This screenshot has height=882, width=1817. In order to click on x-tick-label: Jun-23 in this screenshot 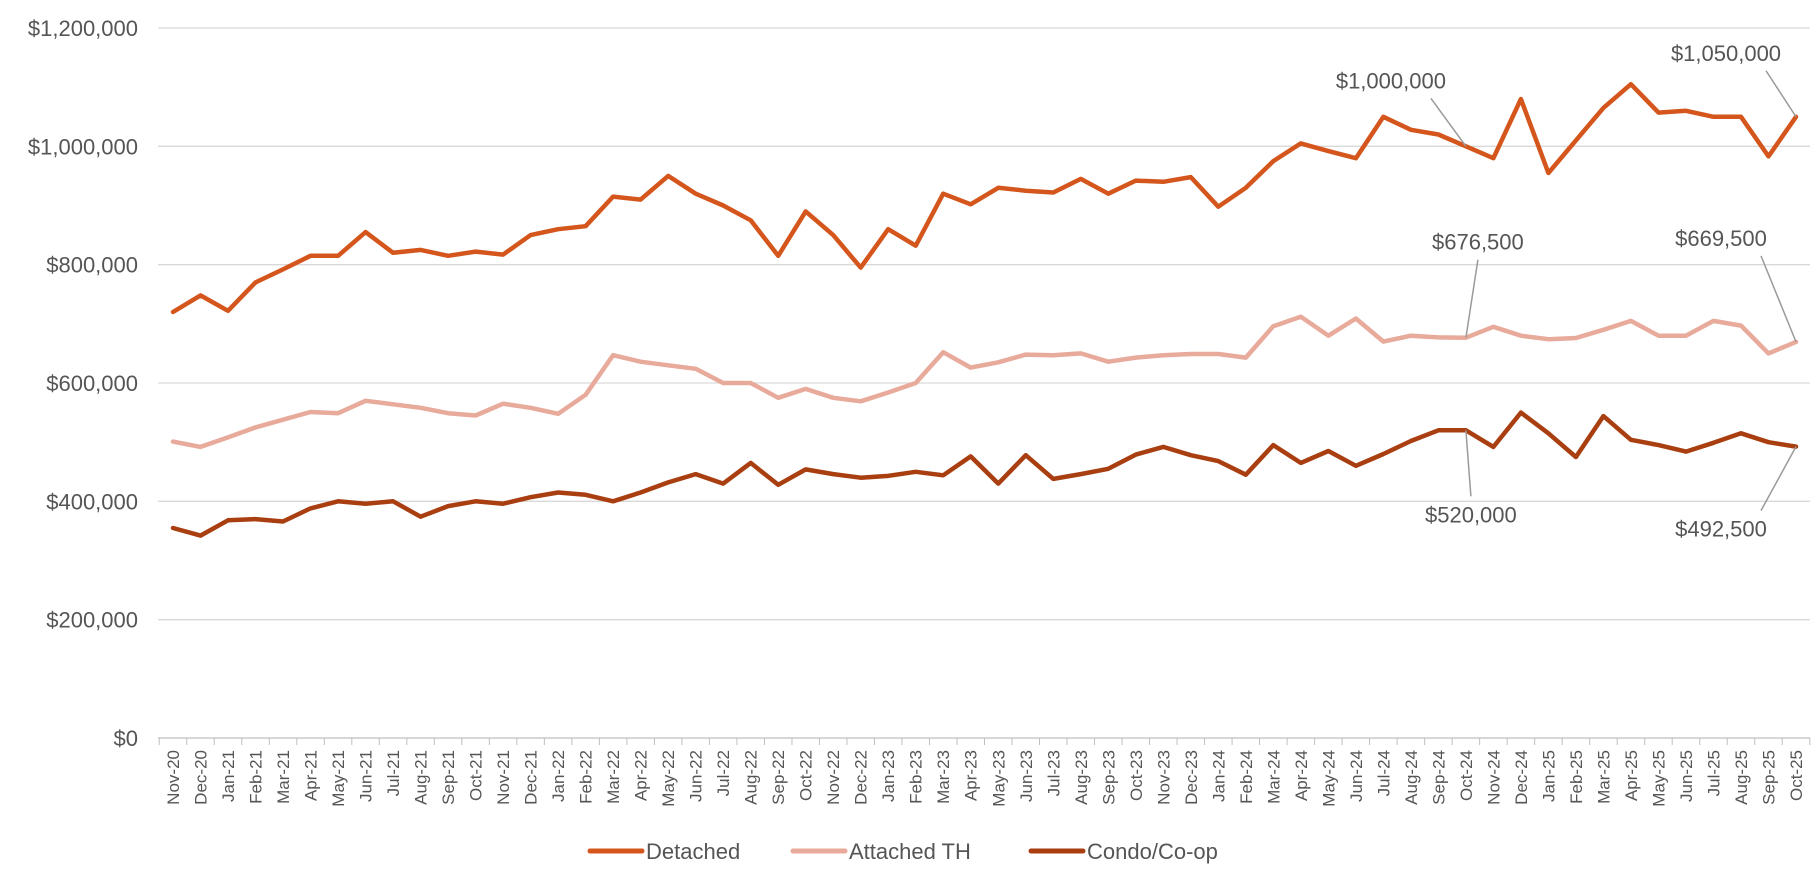, I will do `click(1026, 776)`.